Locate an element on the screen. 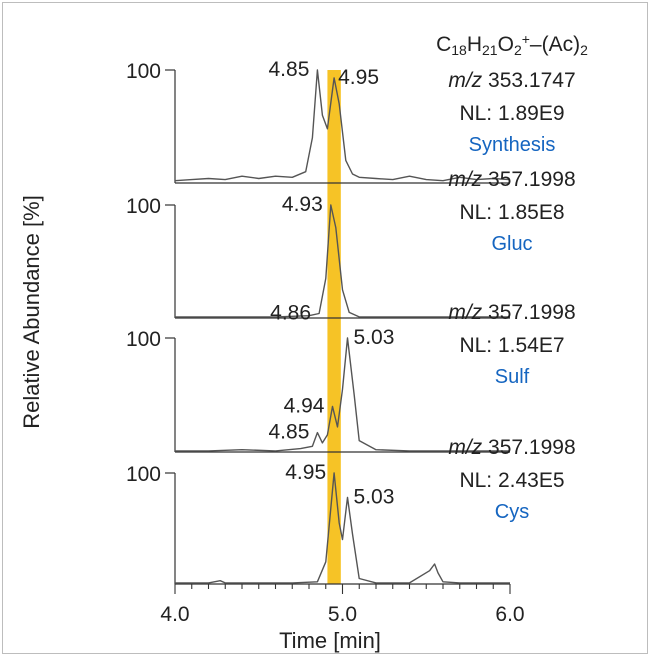  sample-name-label: Gluc is located at coordinates (511, 244).